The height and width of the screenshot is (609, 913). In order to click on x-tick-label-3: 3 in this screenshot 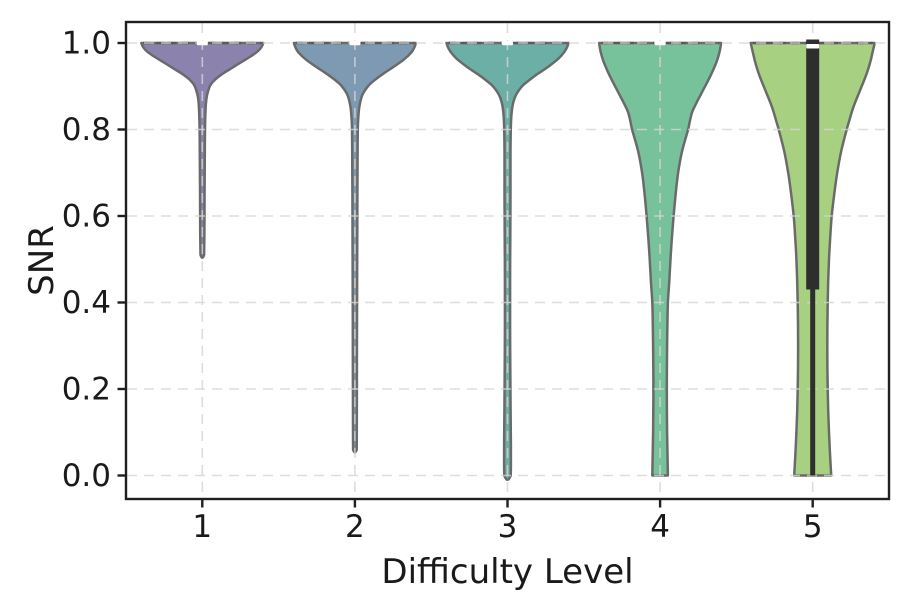, I will do `click(508, 527)`.